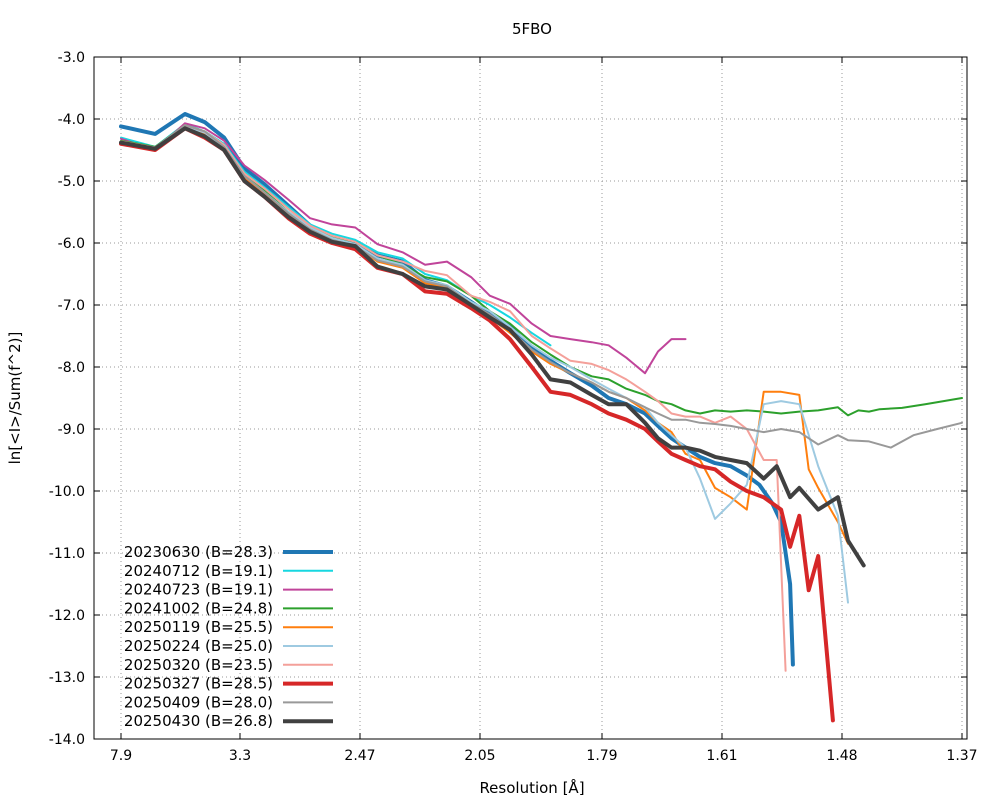  Describe the element at coordinates (71, 430) in the screenshot. I see `y-tick-label: -9.0` at that location.